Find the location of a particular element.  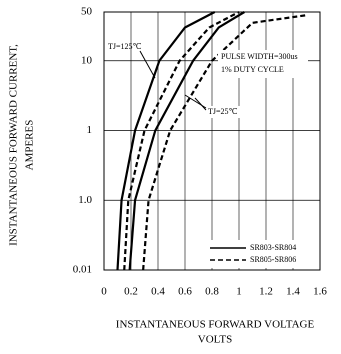

y-axis-label: INSTANTANEOUS FORWARD CURRENT, is located at coordinates (14, 145).